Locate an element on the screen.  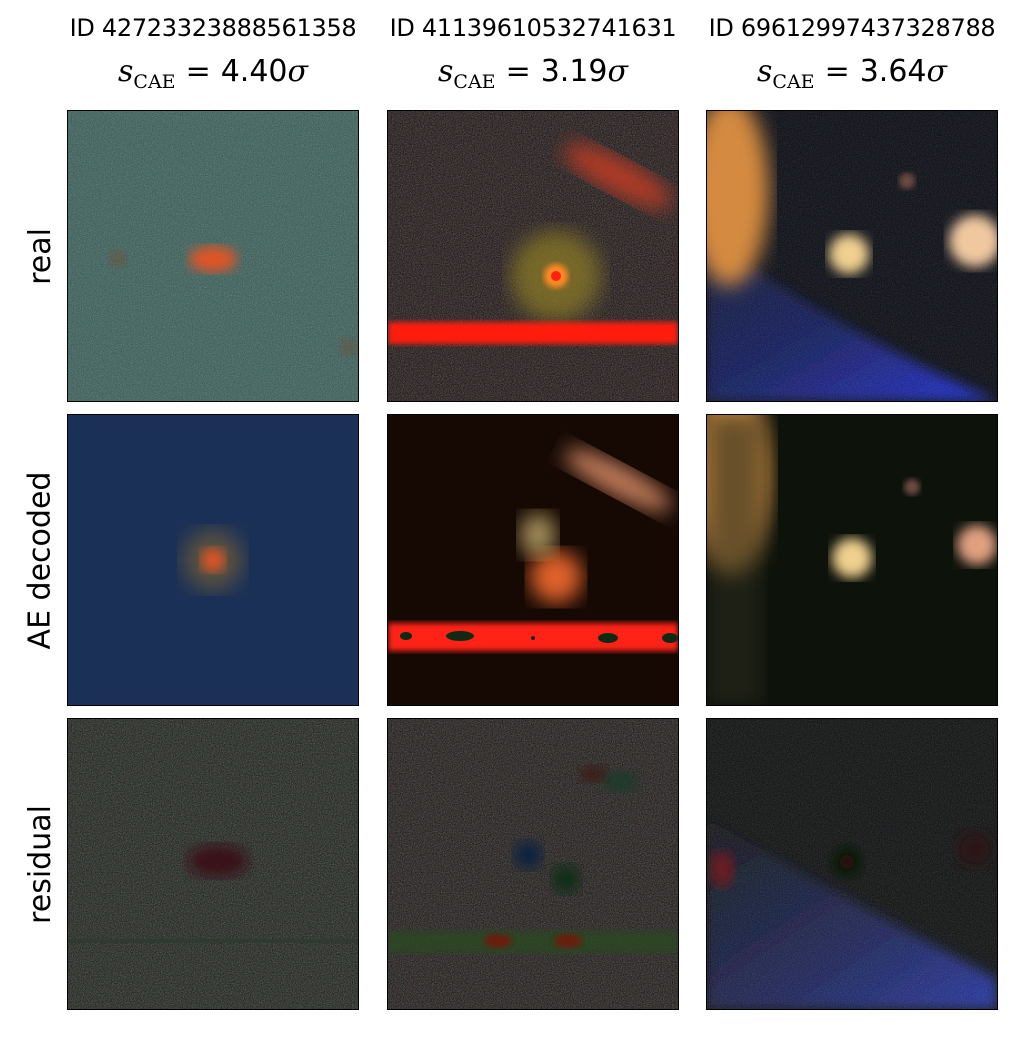
column-score-1: sCAE = 4.40σ is located at coordinates (213, 73).